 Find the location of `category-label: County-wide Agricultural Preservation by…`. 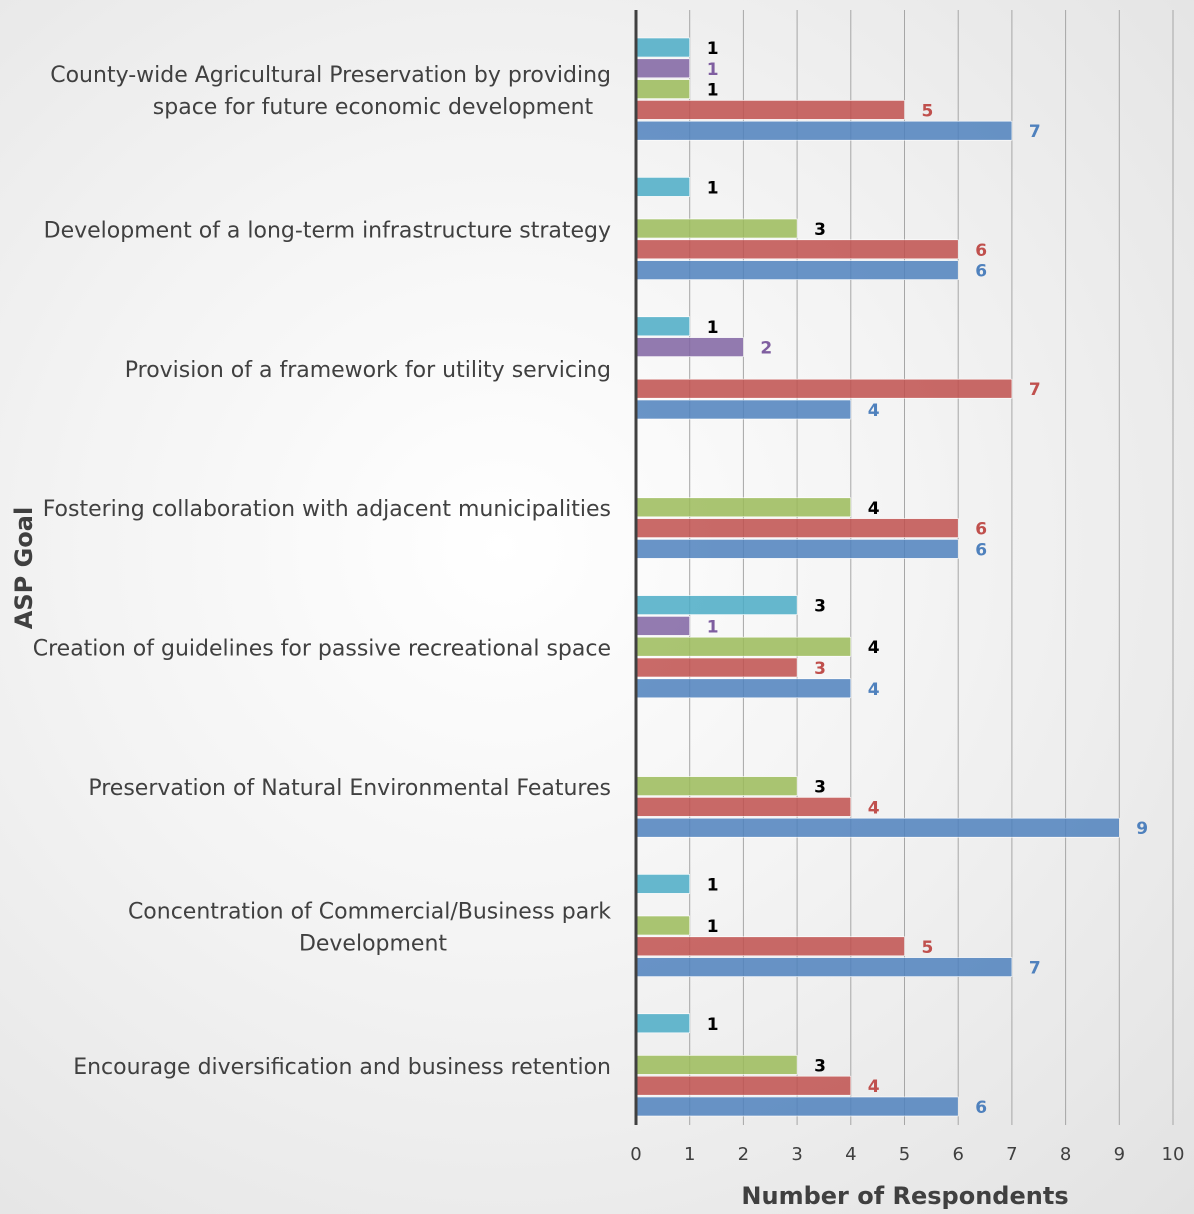

category-label: County-wide Agricultural Preservation by… is located at coordinates (330, 75).